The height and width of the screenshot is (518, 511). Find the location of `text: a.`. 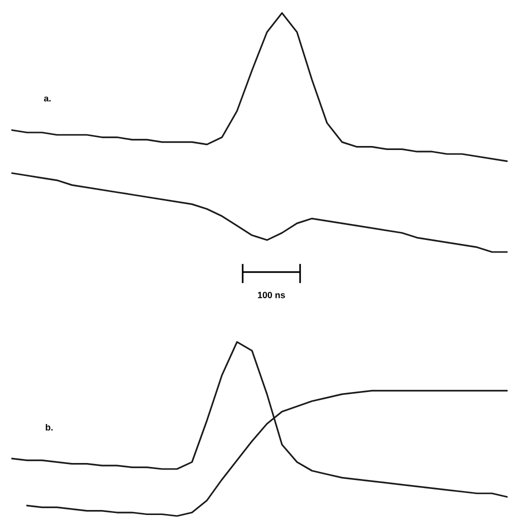

text: a. is located at coordinates (47, 99).